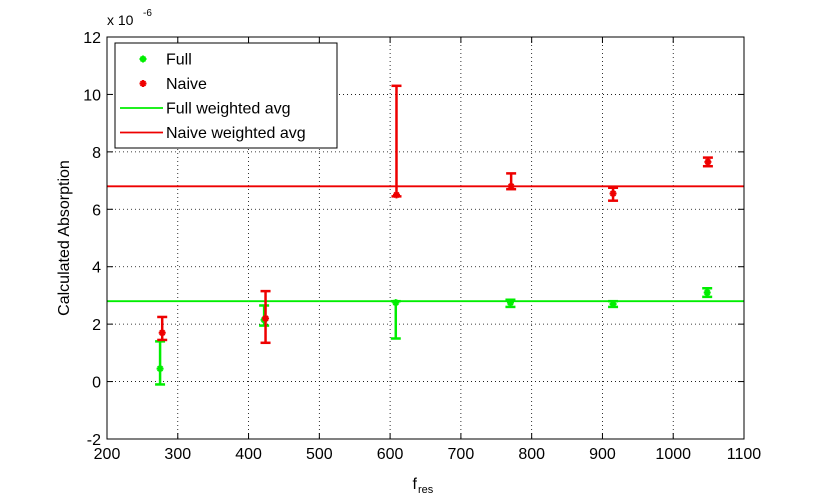 The height and width of the screenshot is (502, 823). What do you see at coordinates (434, 336) in the screenshot?
I see `series-full` at bounding box center [434, 336].